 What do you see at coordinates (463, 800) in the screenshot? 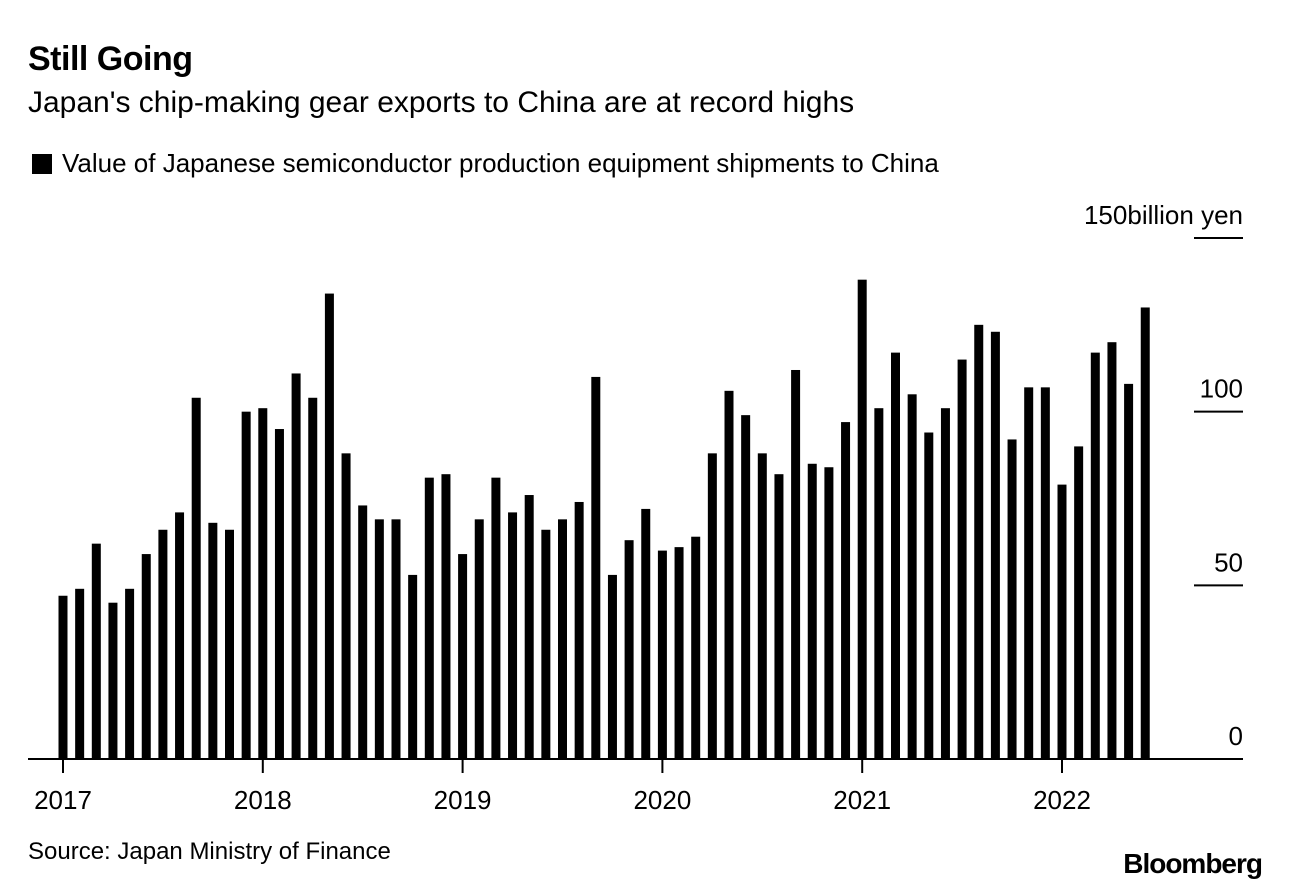
I see `x-tick-label-2019: 2019` at bounding box center [463, 800].